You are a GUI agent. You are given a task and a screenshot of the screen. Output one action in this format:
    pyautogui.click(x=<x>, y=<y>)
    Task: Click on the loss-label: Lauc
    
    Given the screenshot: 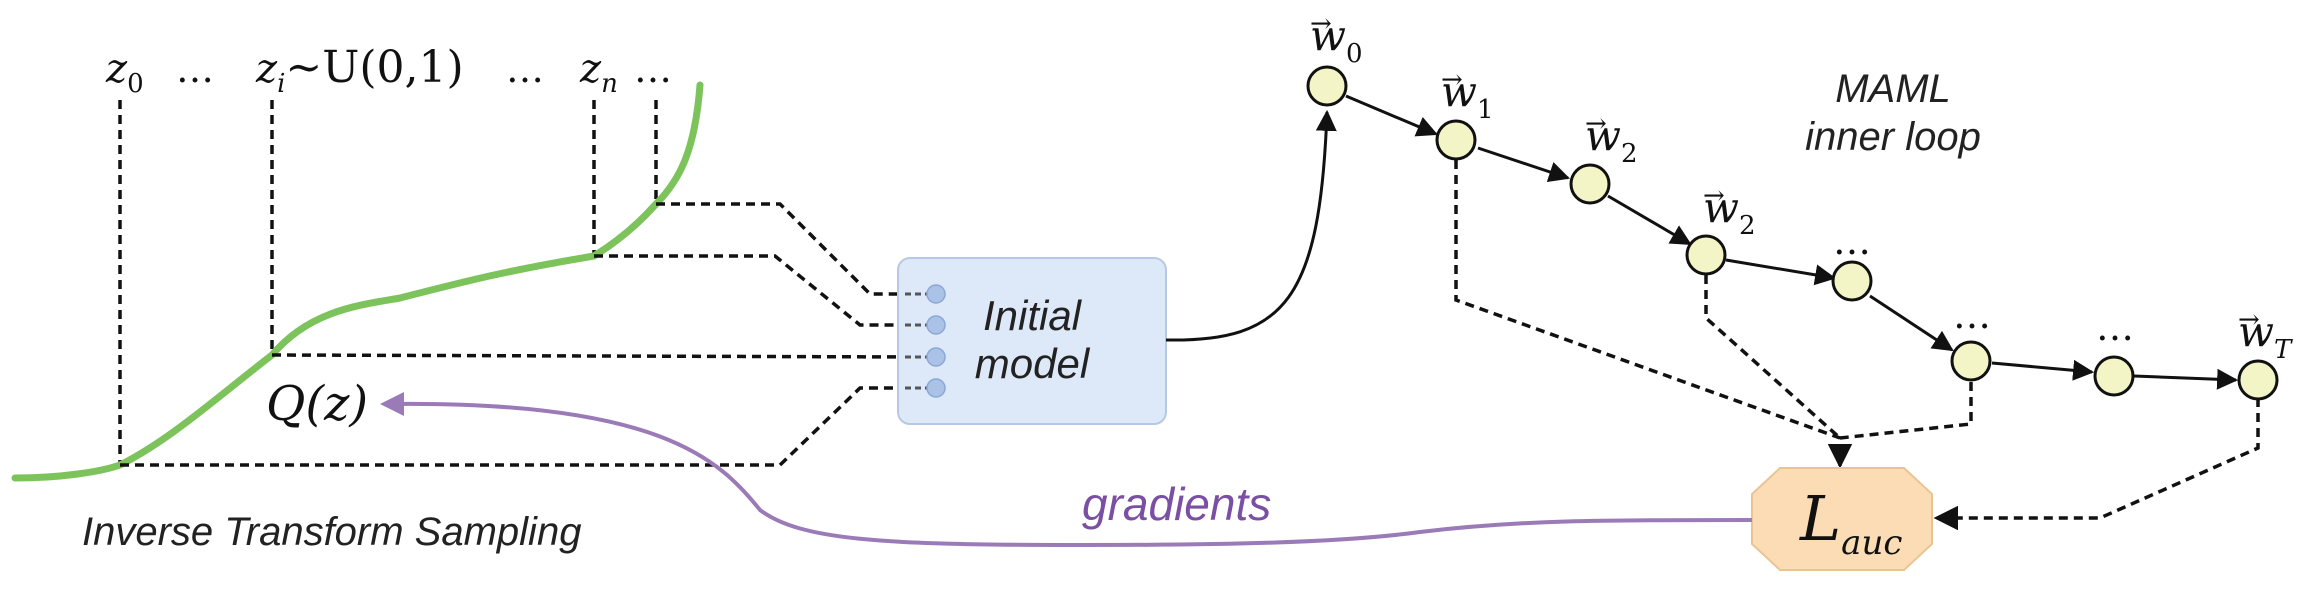 What is the action you would take?
    pyautogui.click(x=1850, y=522)
    